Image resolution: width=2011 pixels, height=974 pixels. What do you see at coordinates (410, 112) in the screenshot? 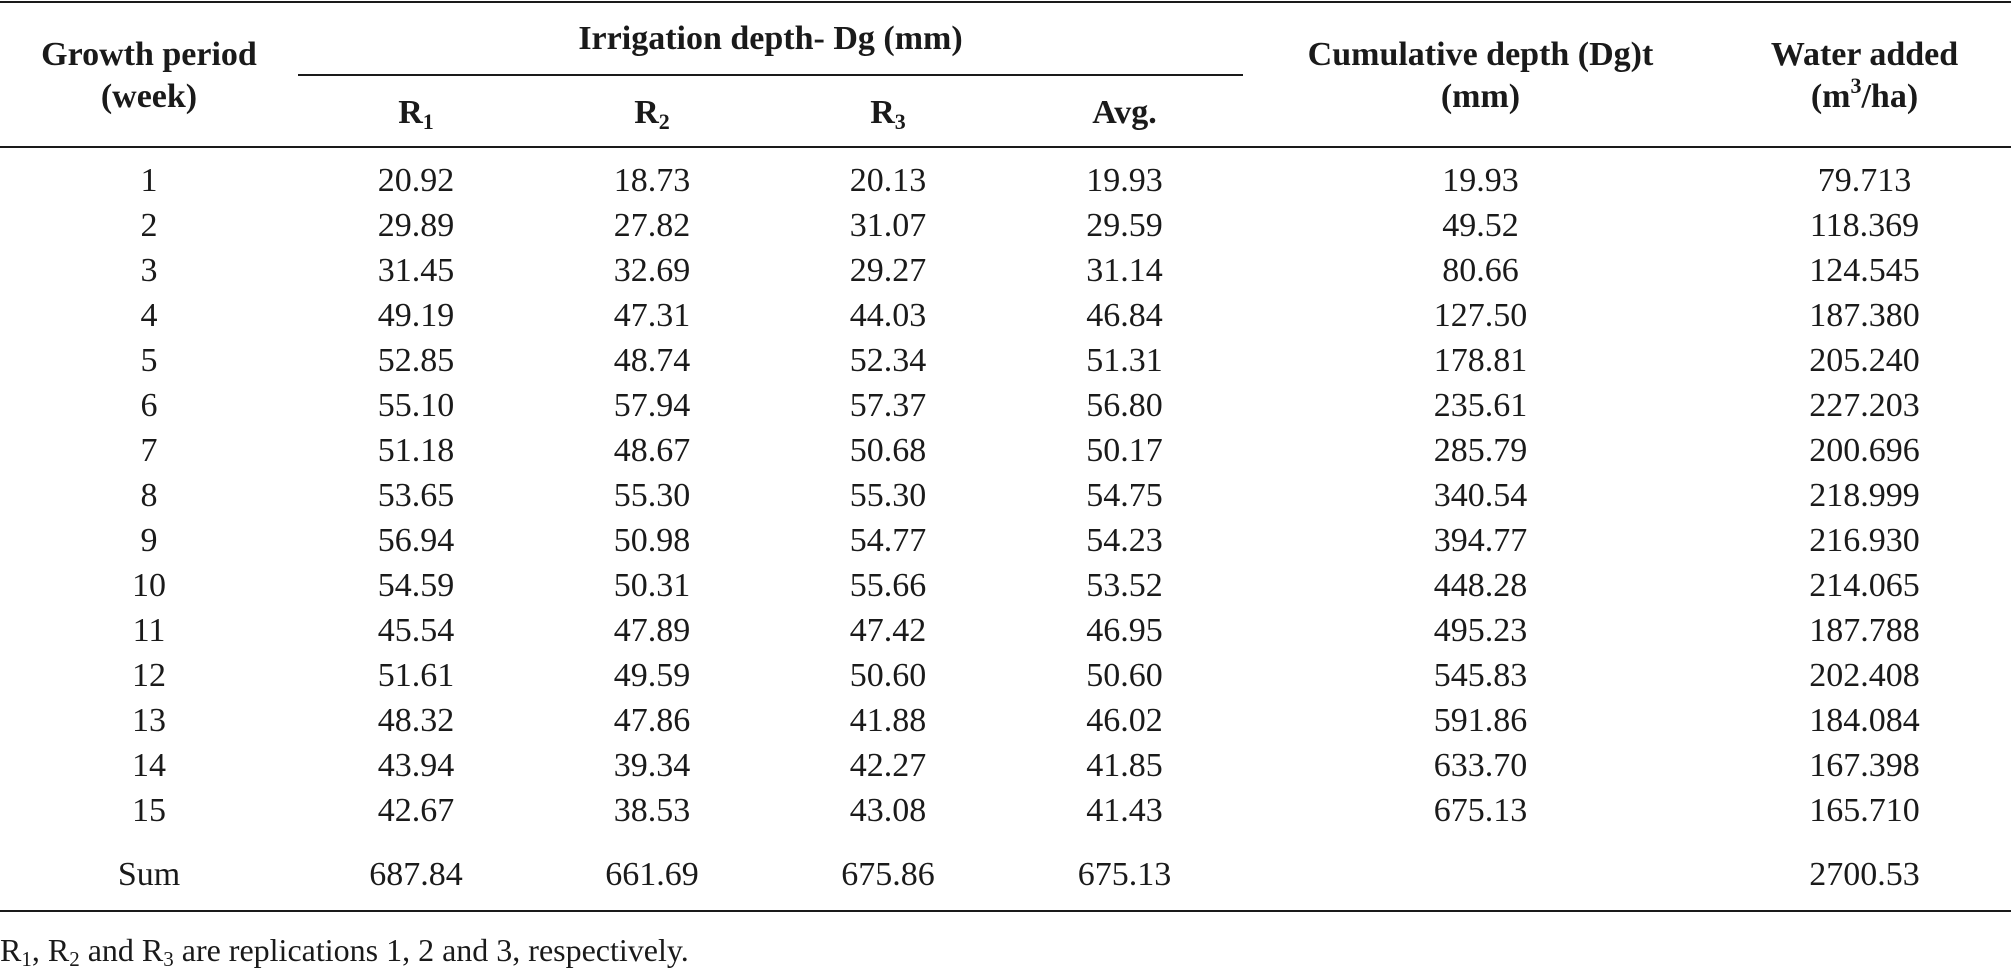
I see `r1-letter: R` at bounding box center [410, 112].